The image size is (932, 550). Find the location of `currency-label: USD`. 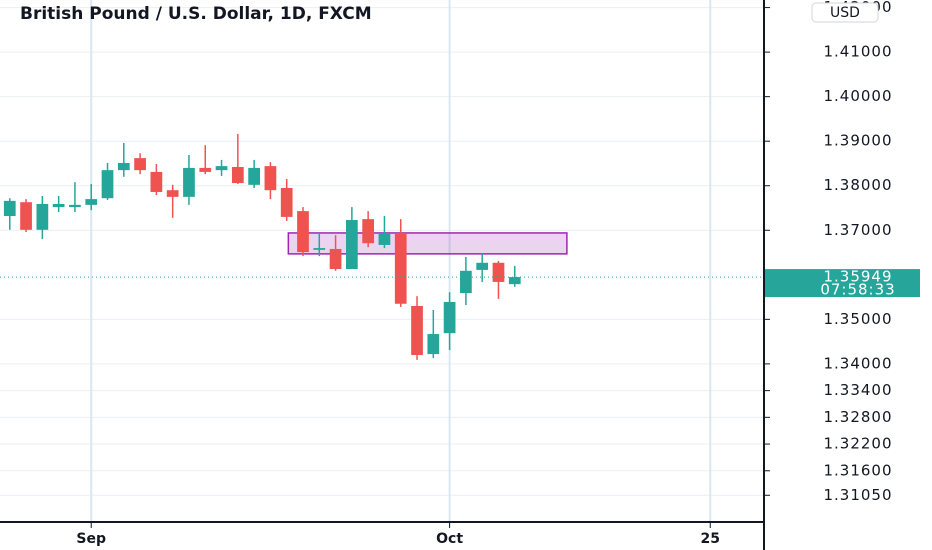

currency-label: USD is located at coordinates (845, 13).